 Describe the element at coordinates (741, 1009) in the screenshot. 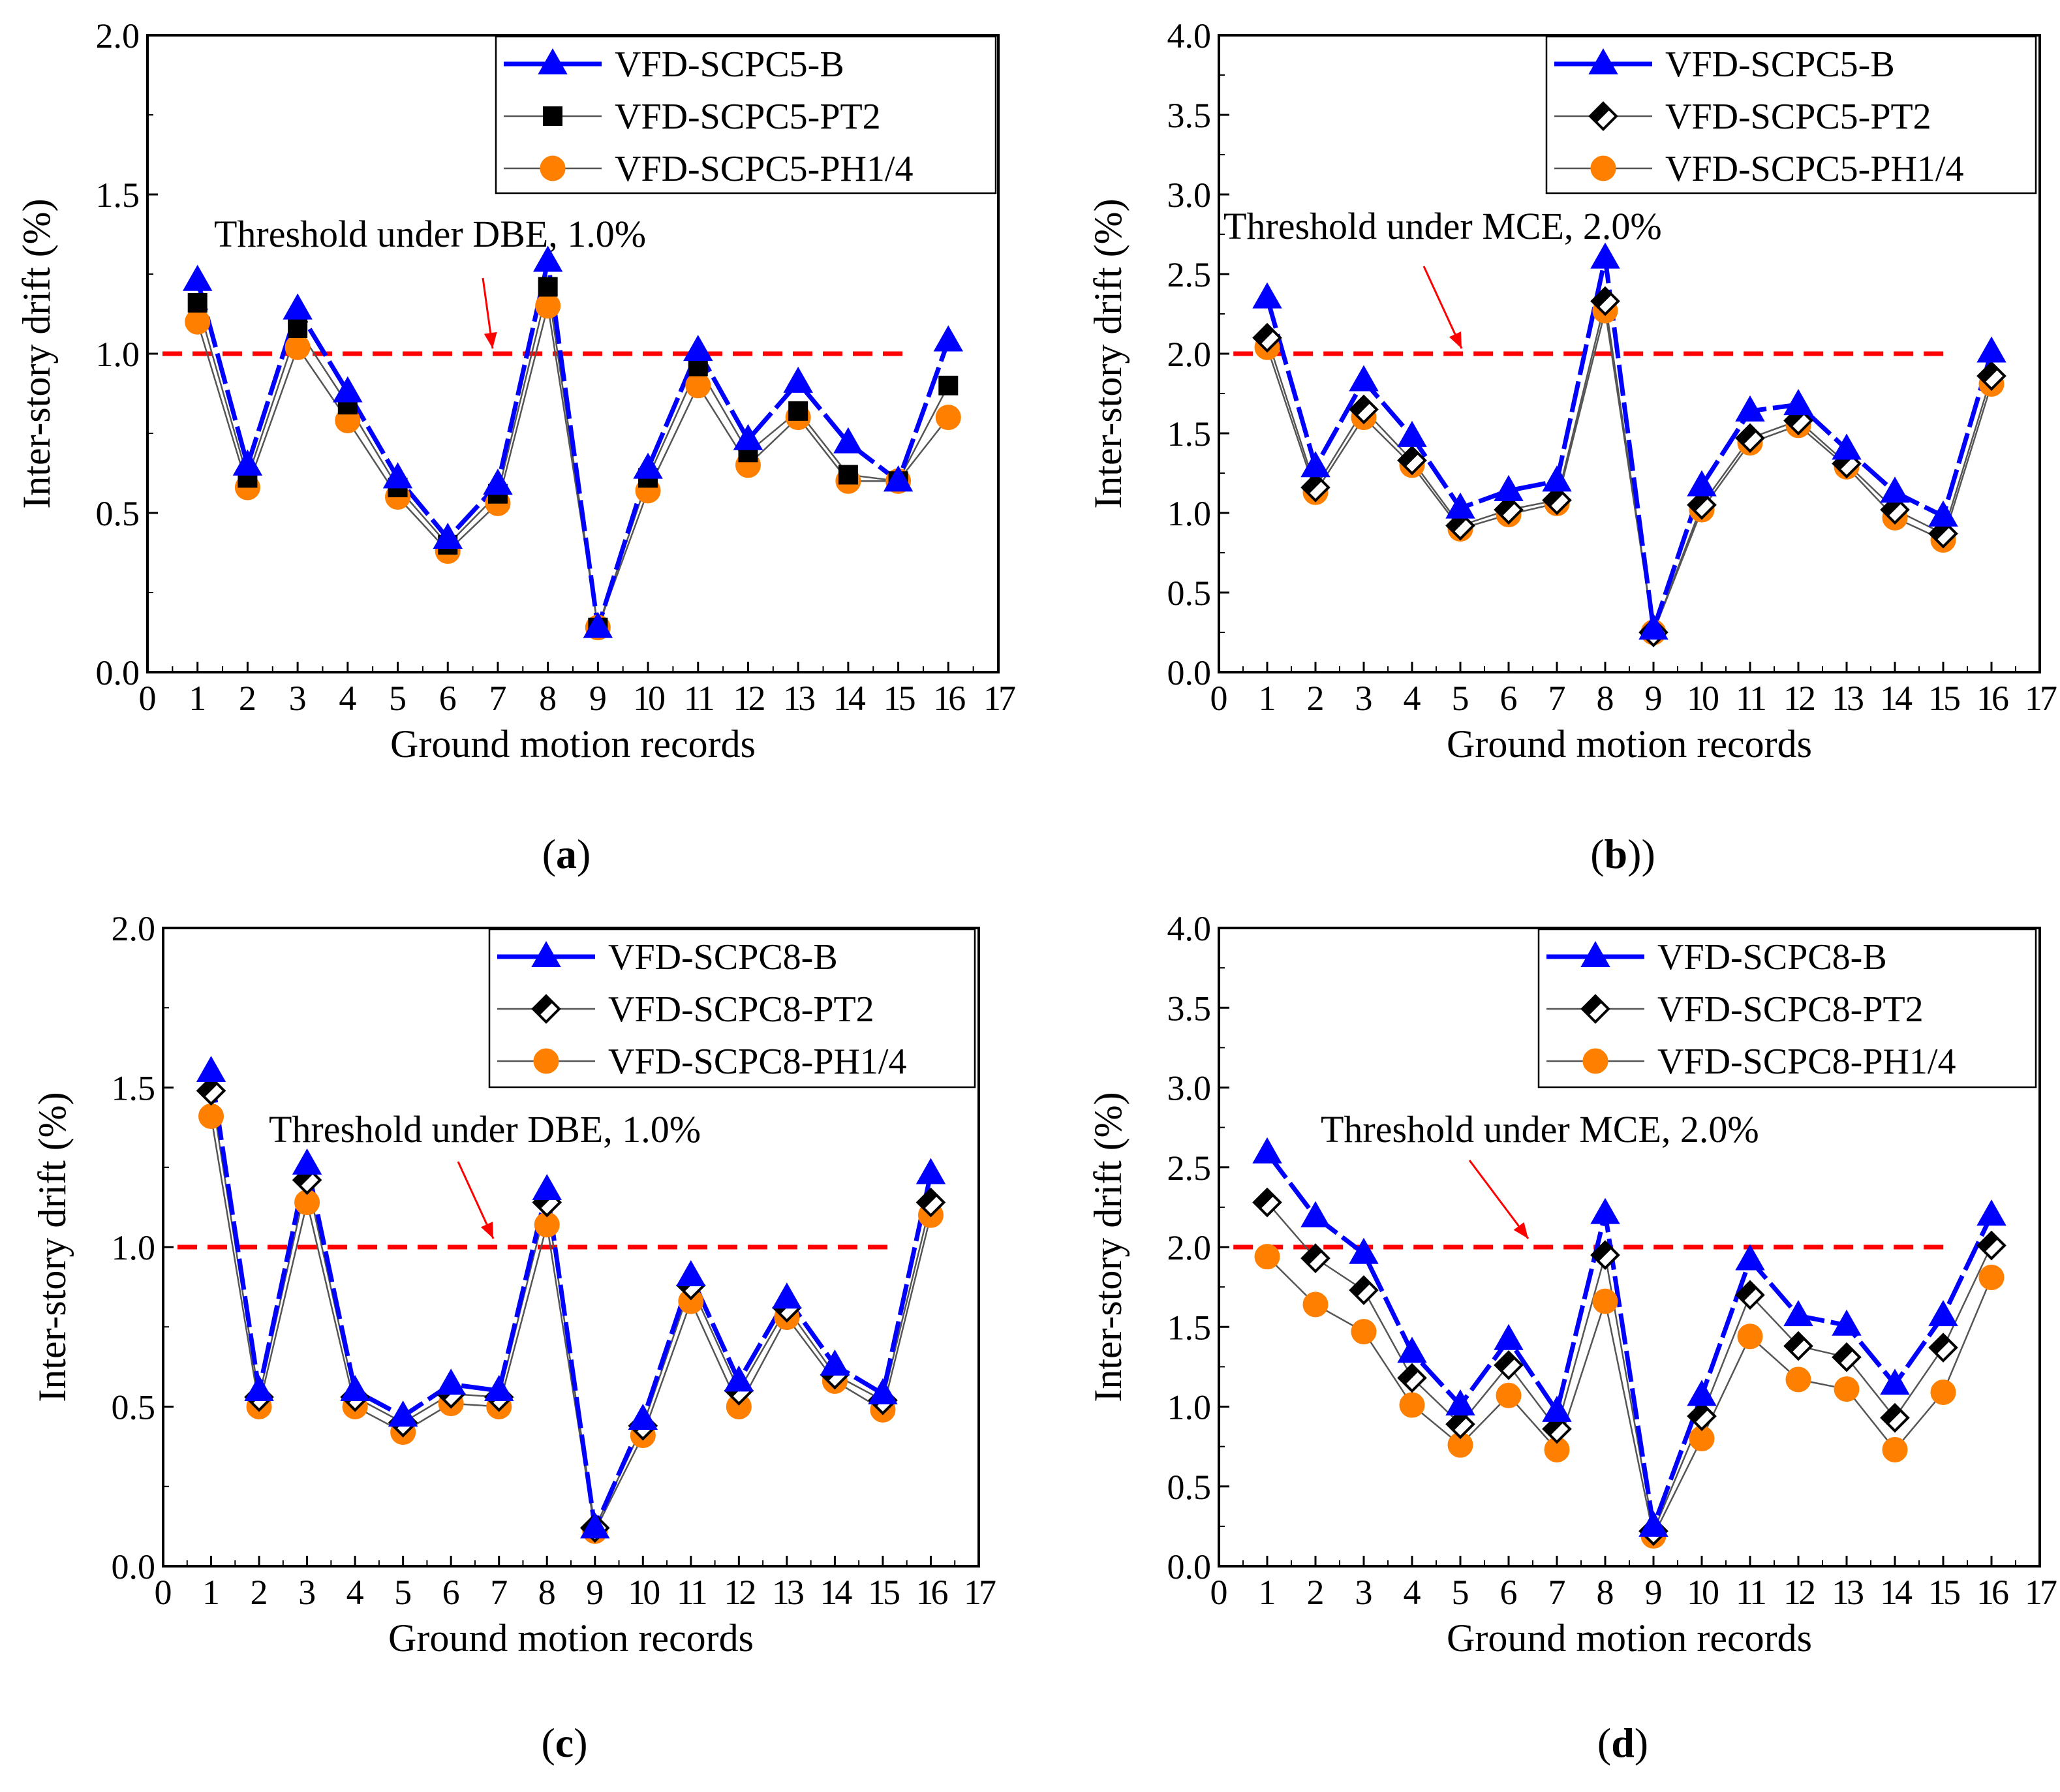

I see `legend-label: VFD-SCPC8-PT2` at that location.